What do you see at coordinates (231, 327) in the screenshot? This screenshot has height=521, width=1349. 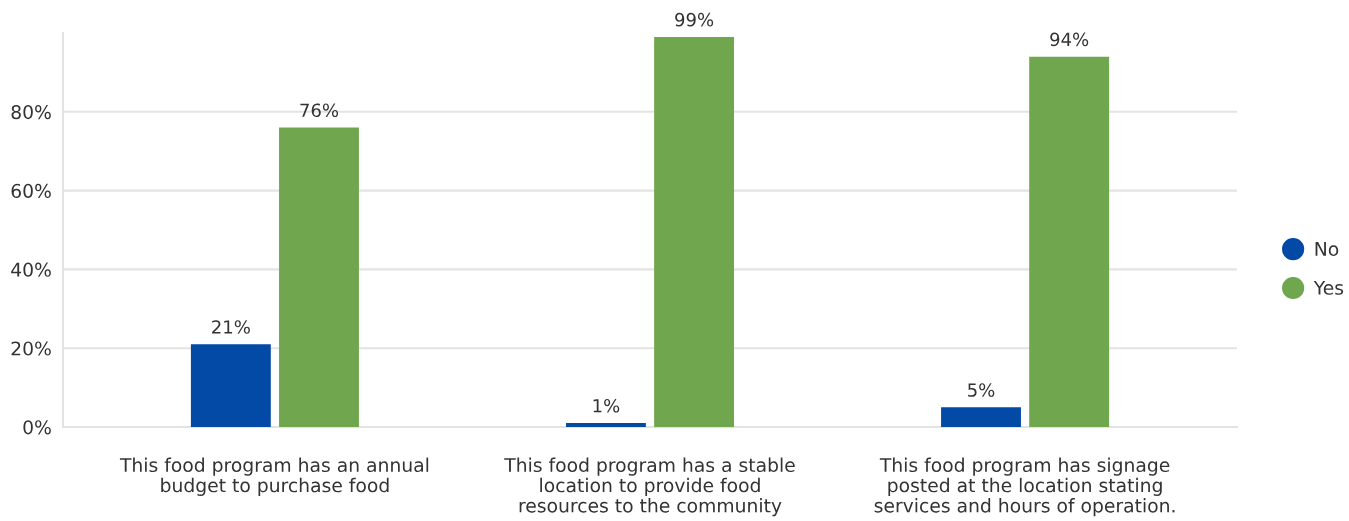 I see `data-label: 21%` at bounding box center [231, 327].